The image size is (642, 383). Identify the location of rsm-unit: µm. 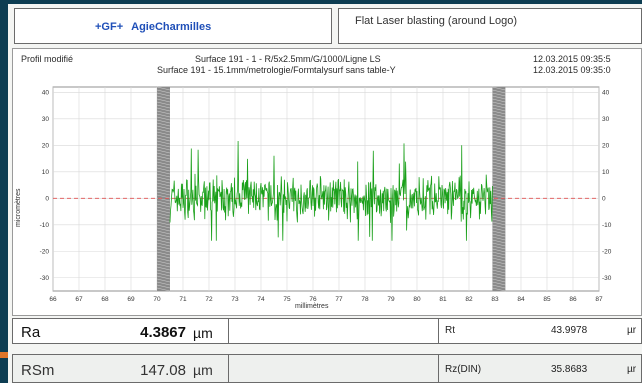
(203, 370).